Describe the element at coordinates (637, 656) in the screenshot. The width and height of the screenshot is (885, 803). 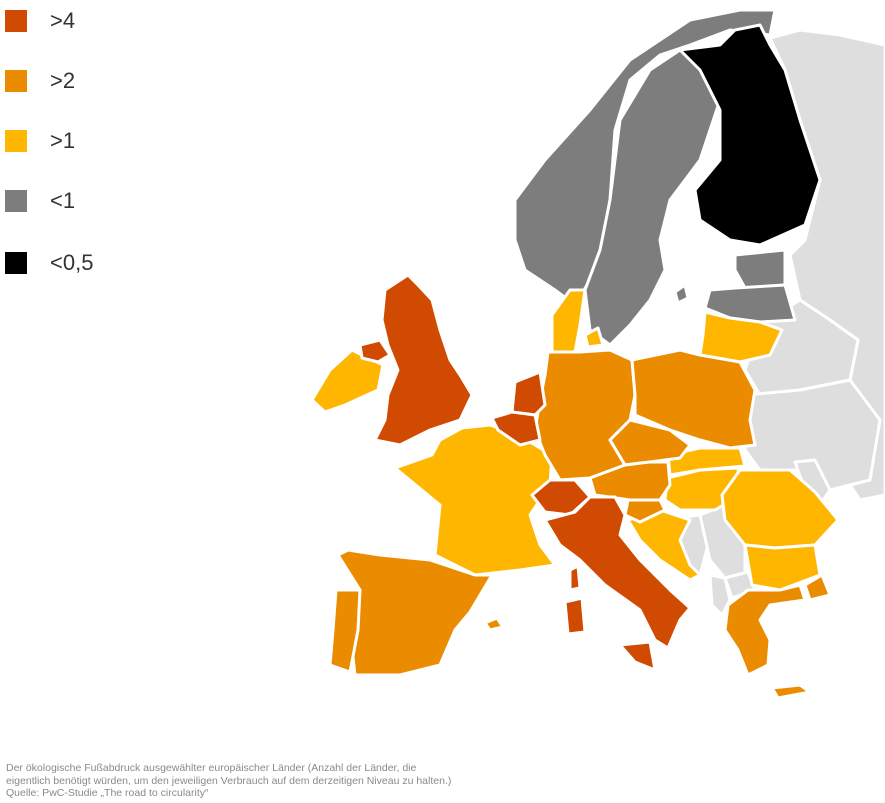
I see `country-sicily` at that location.